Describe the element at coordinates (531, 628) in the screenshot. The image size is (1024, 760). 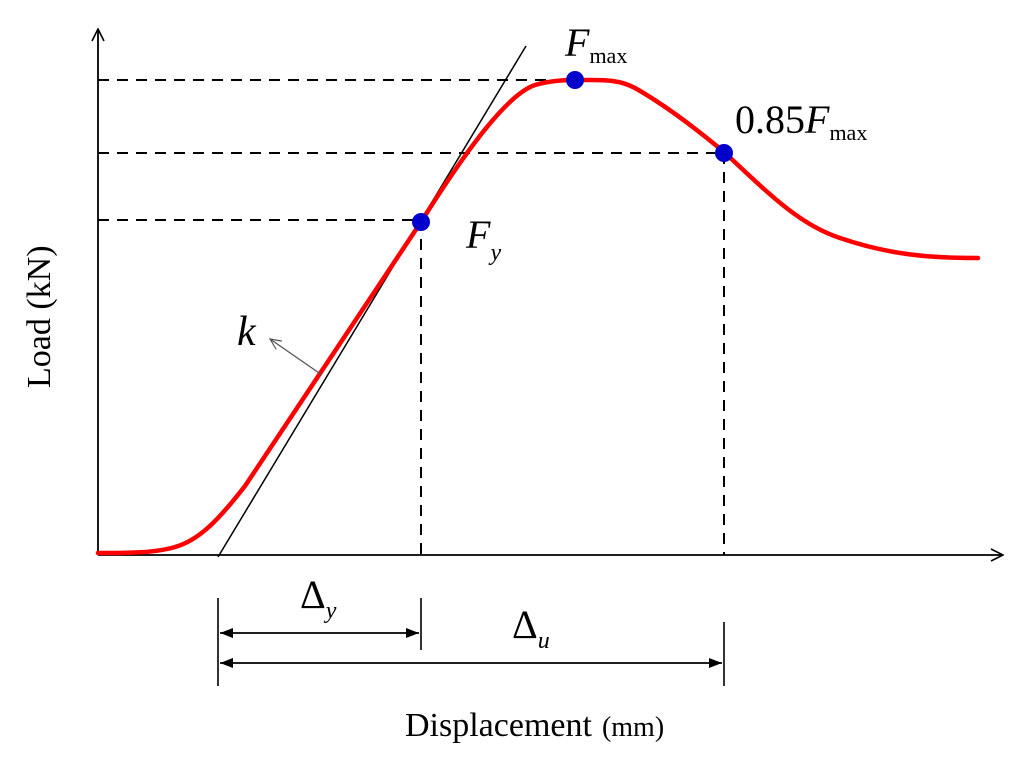
I see `delta-u-label: Δu` at that location.